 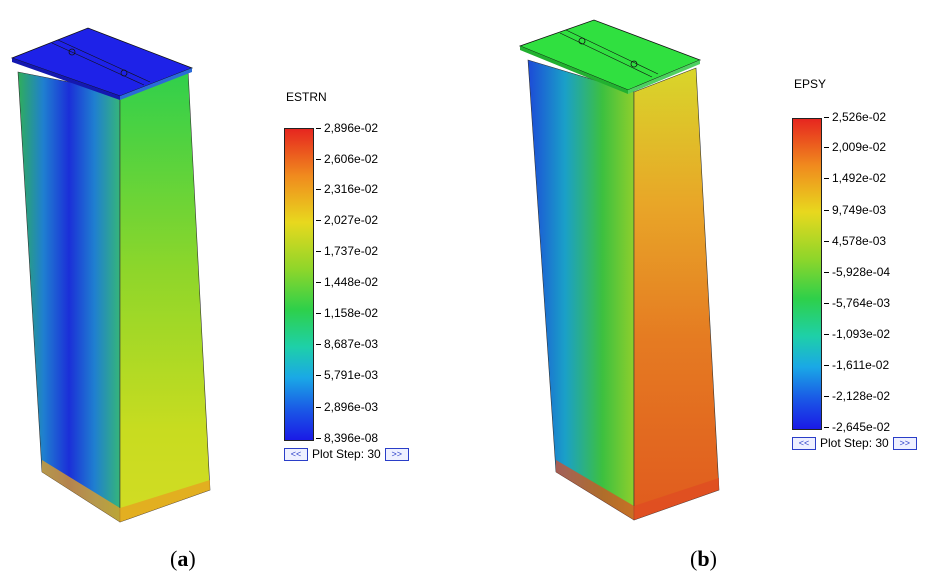 I want to click on legend-value: 2,009e-02, so click(x=855, y=147).